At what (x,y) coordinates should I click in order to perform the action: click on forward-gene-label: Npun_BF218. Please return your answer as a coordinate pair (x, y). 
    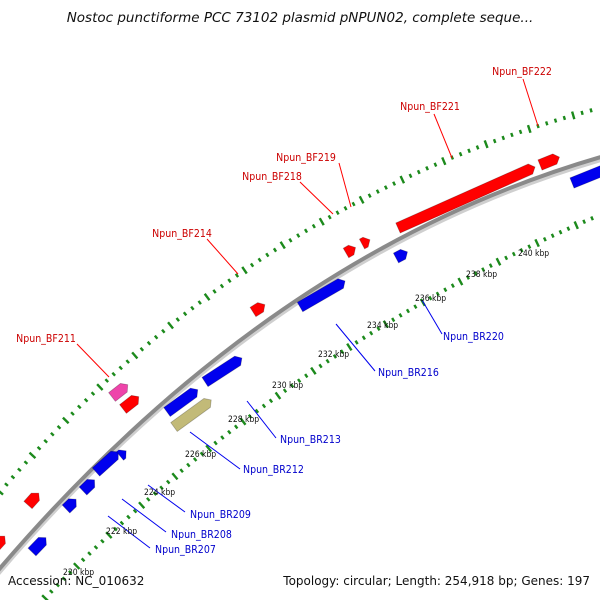
    Looking at the image, I should click on (272, 177).